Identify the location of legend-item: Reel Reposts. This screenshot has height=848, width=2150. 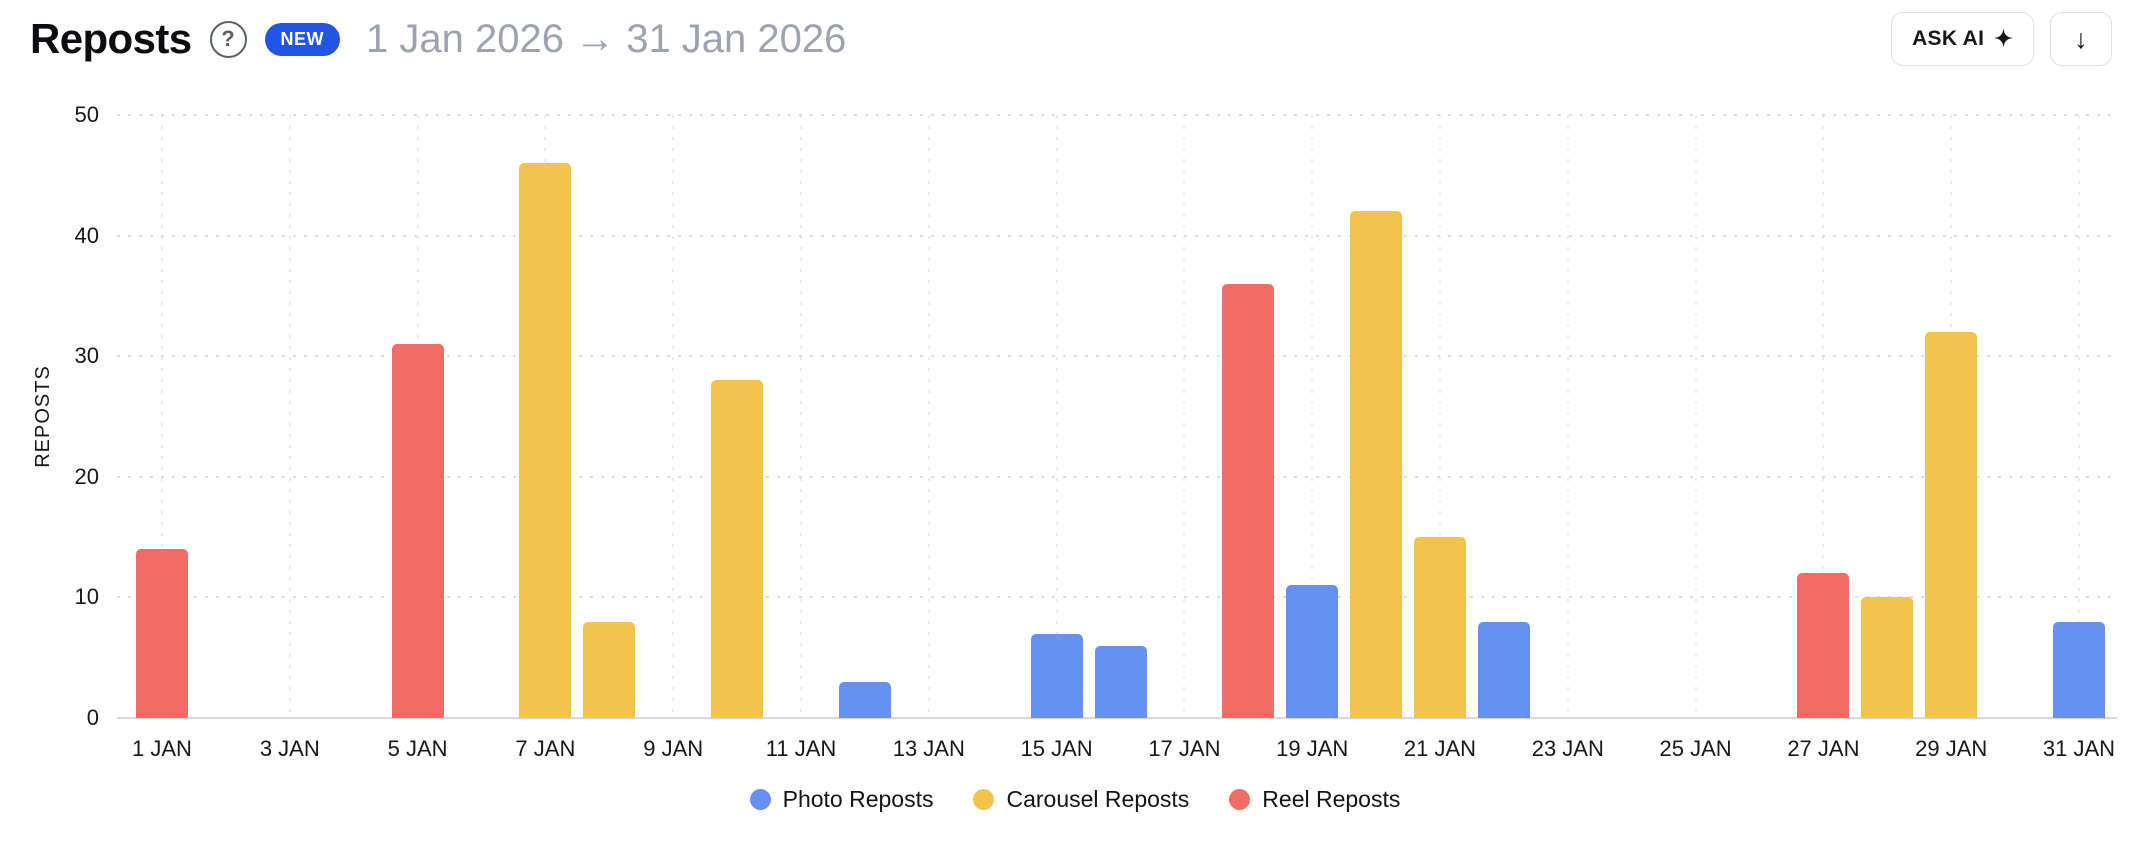
(1314, 799).